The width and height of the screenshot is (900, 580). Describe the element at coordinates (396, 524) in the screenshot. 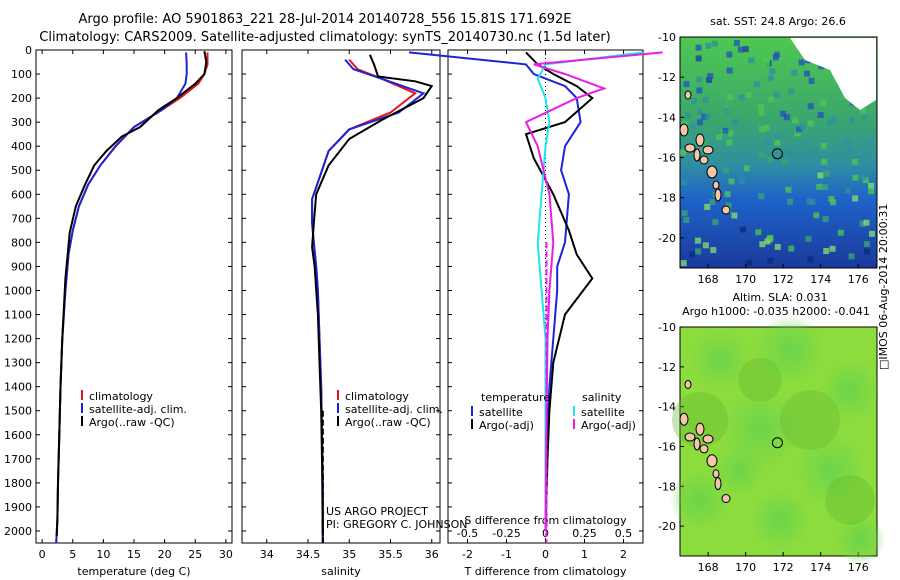

I see `pi-credit: PI: GREGORY C. JOHNSON` at that location.